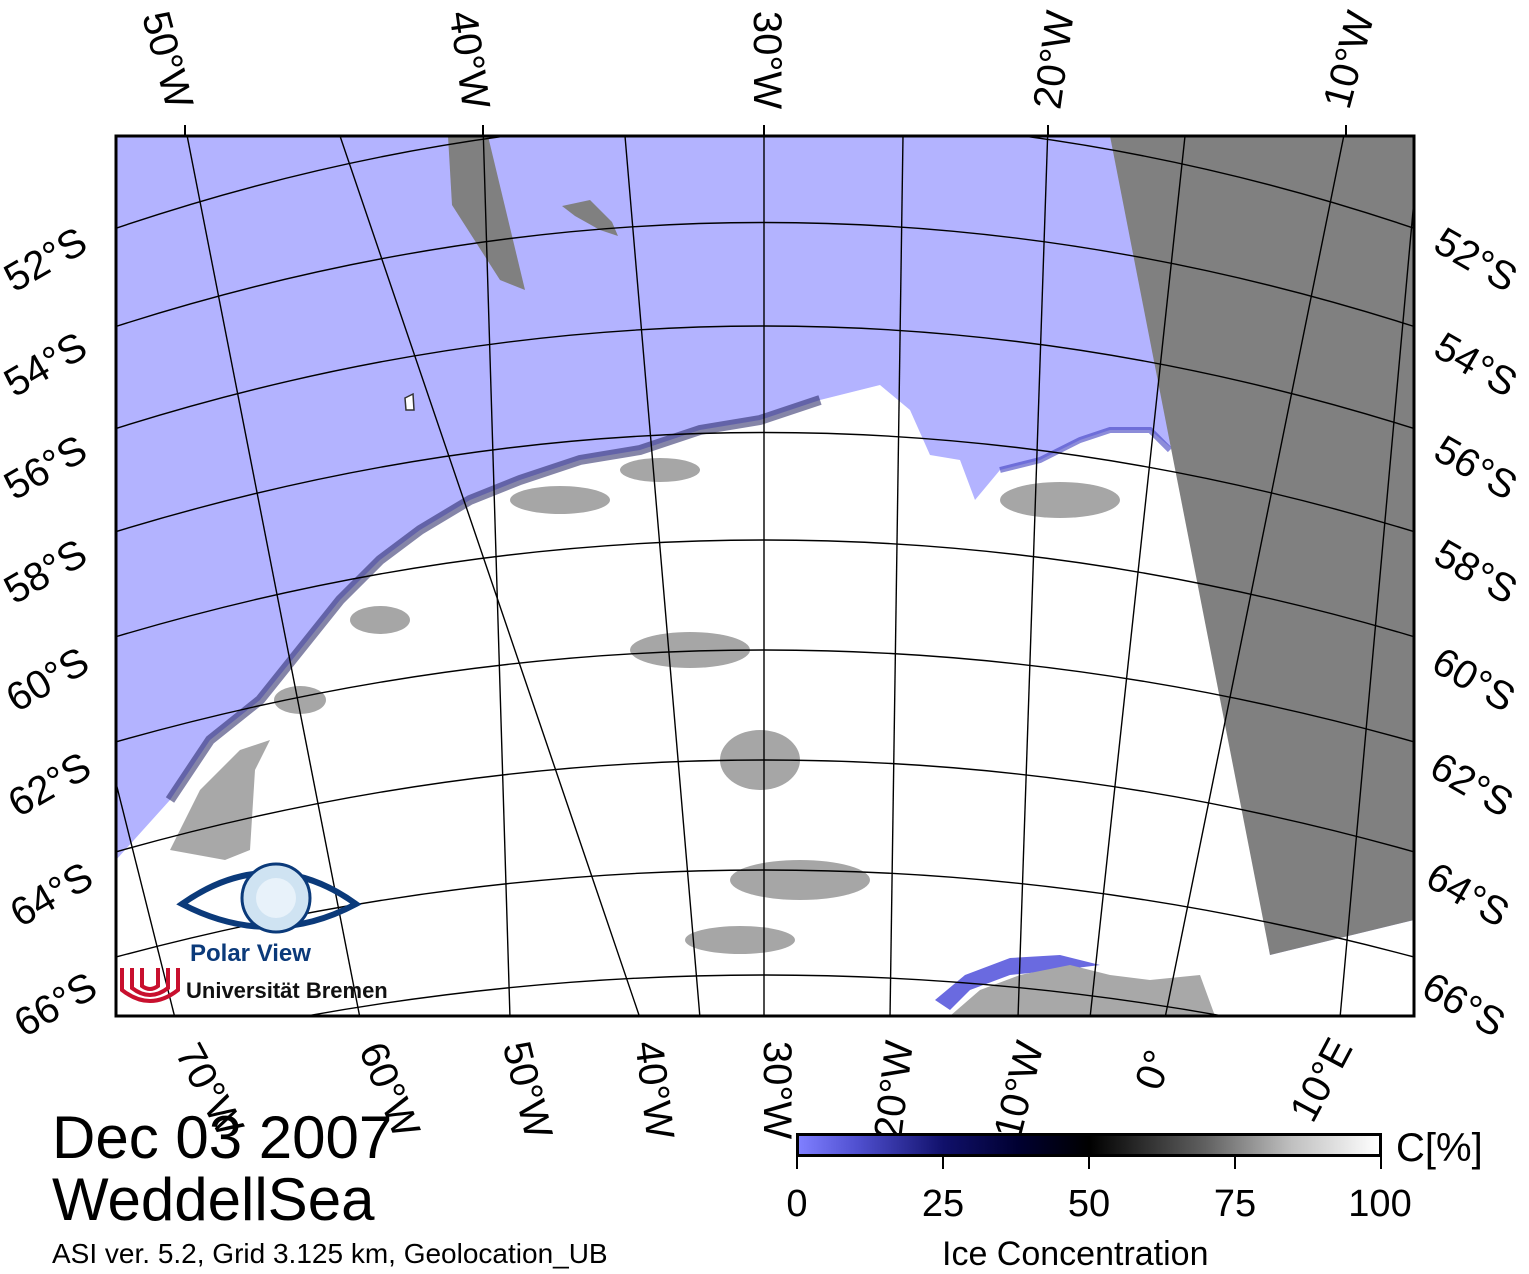 The image size is (1529, 1274). What do you see at coordinates (1235, 1204) in the screenshot?
I see `legend-tick-label: 75` at bounding box center [1235, 1204].